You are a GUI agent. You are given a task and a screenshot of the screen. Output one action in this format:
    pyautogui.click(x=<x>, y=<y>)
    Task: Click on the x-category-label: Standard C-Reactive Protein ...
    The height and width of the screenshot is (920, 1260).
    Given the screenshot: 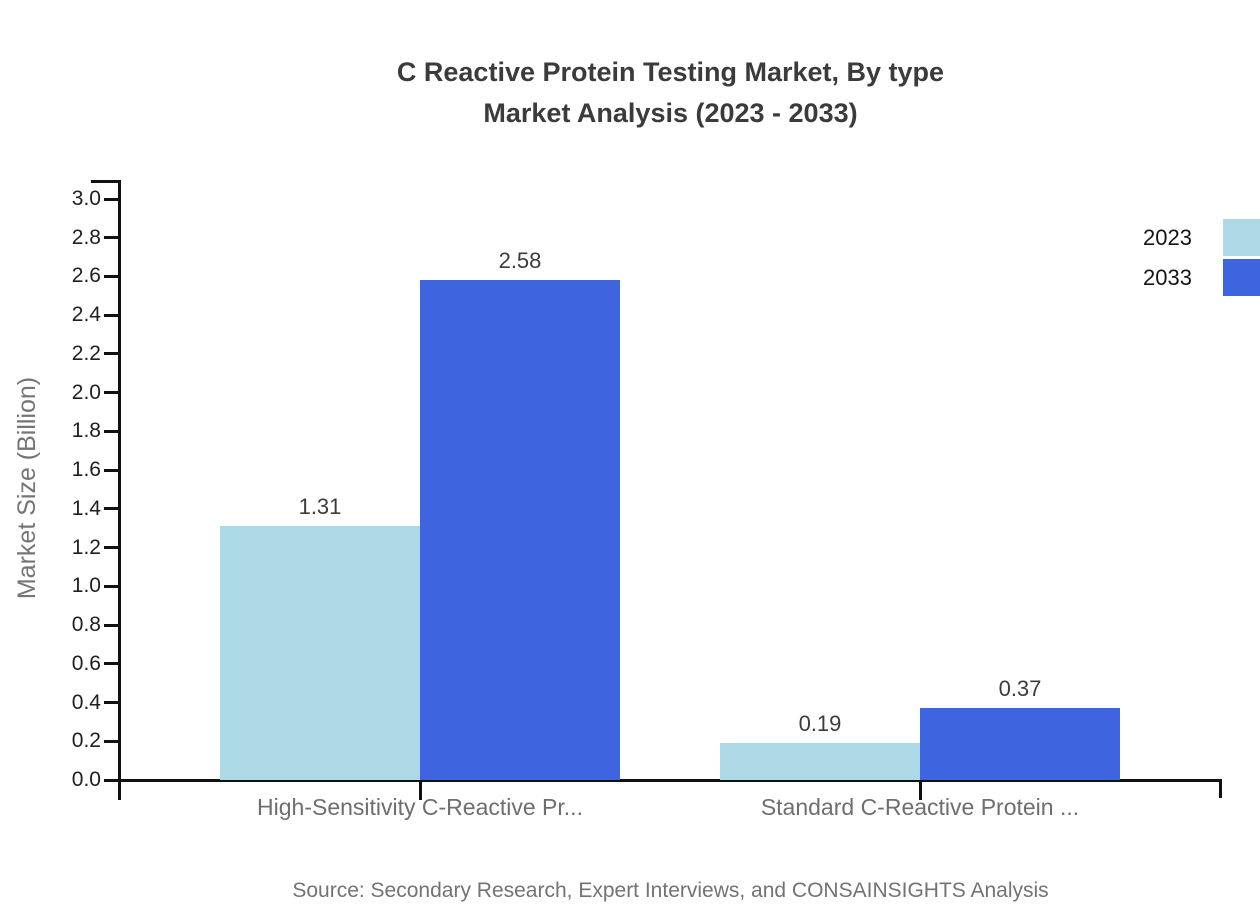 What is the action you would take?
    pyautogui.click(x=920, y=807)
    